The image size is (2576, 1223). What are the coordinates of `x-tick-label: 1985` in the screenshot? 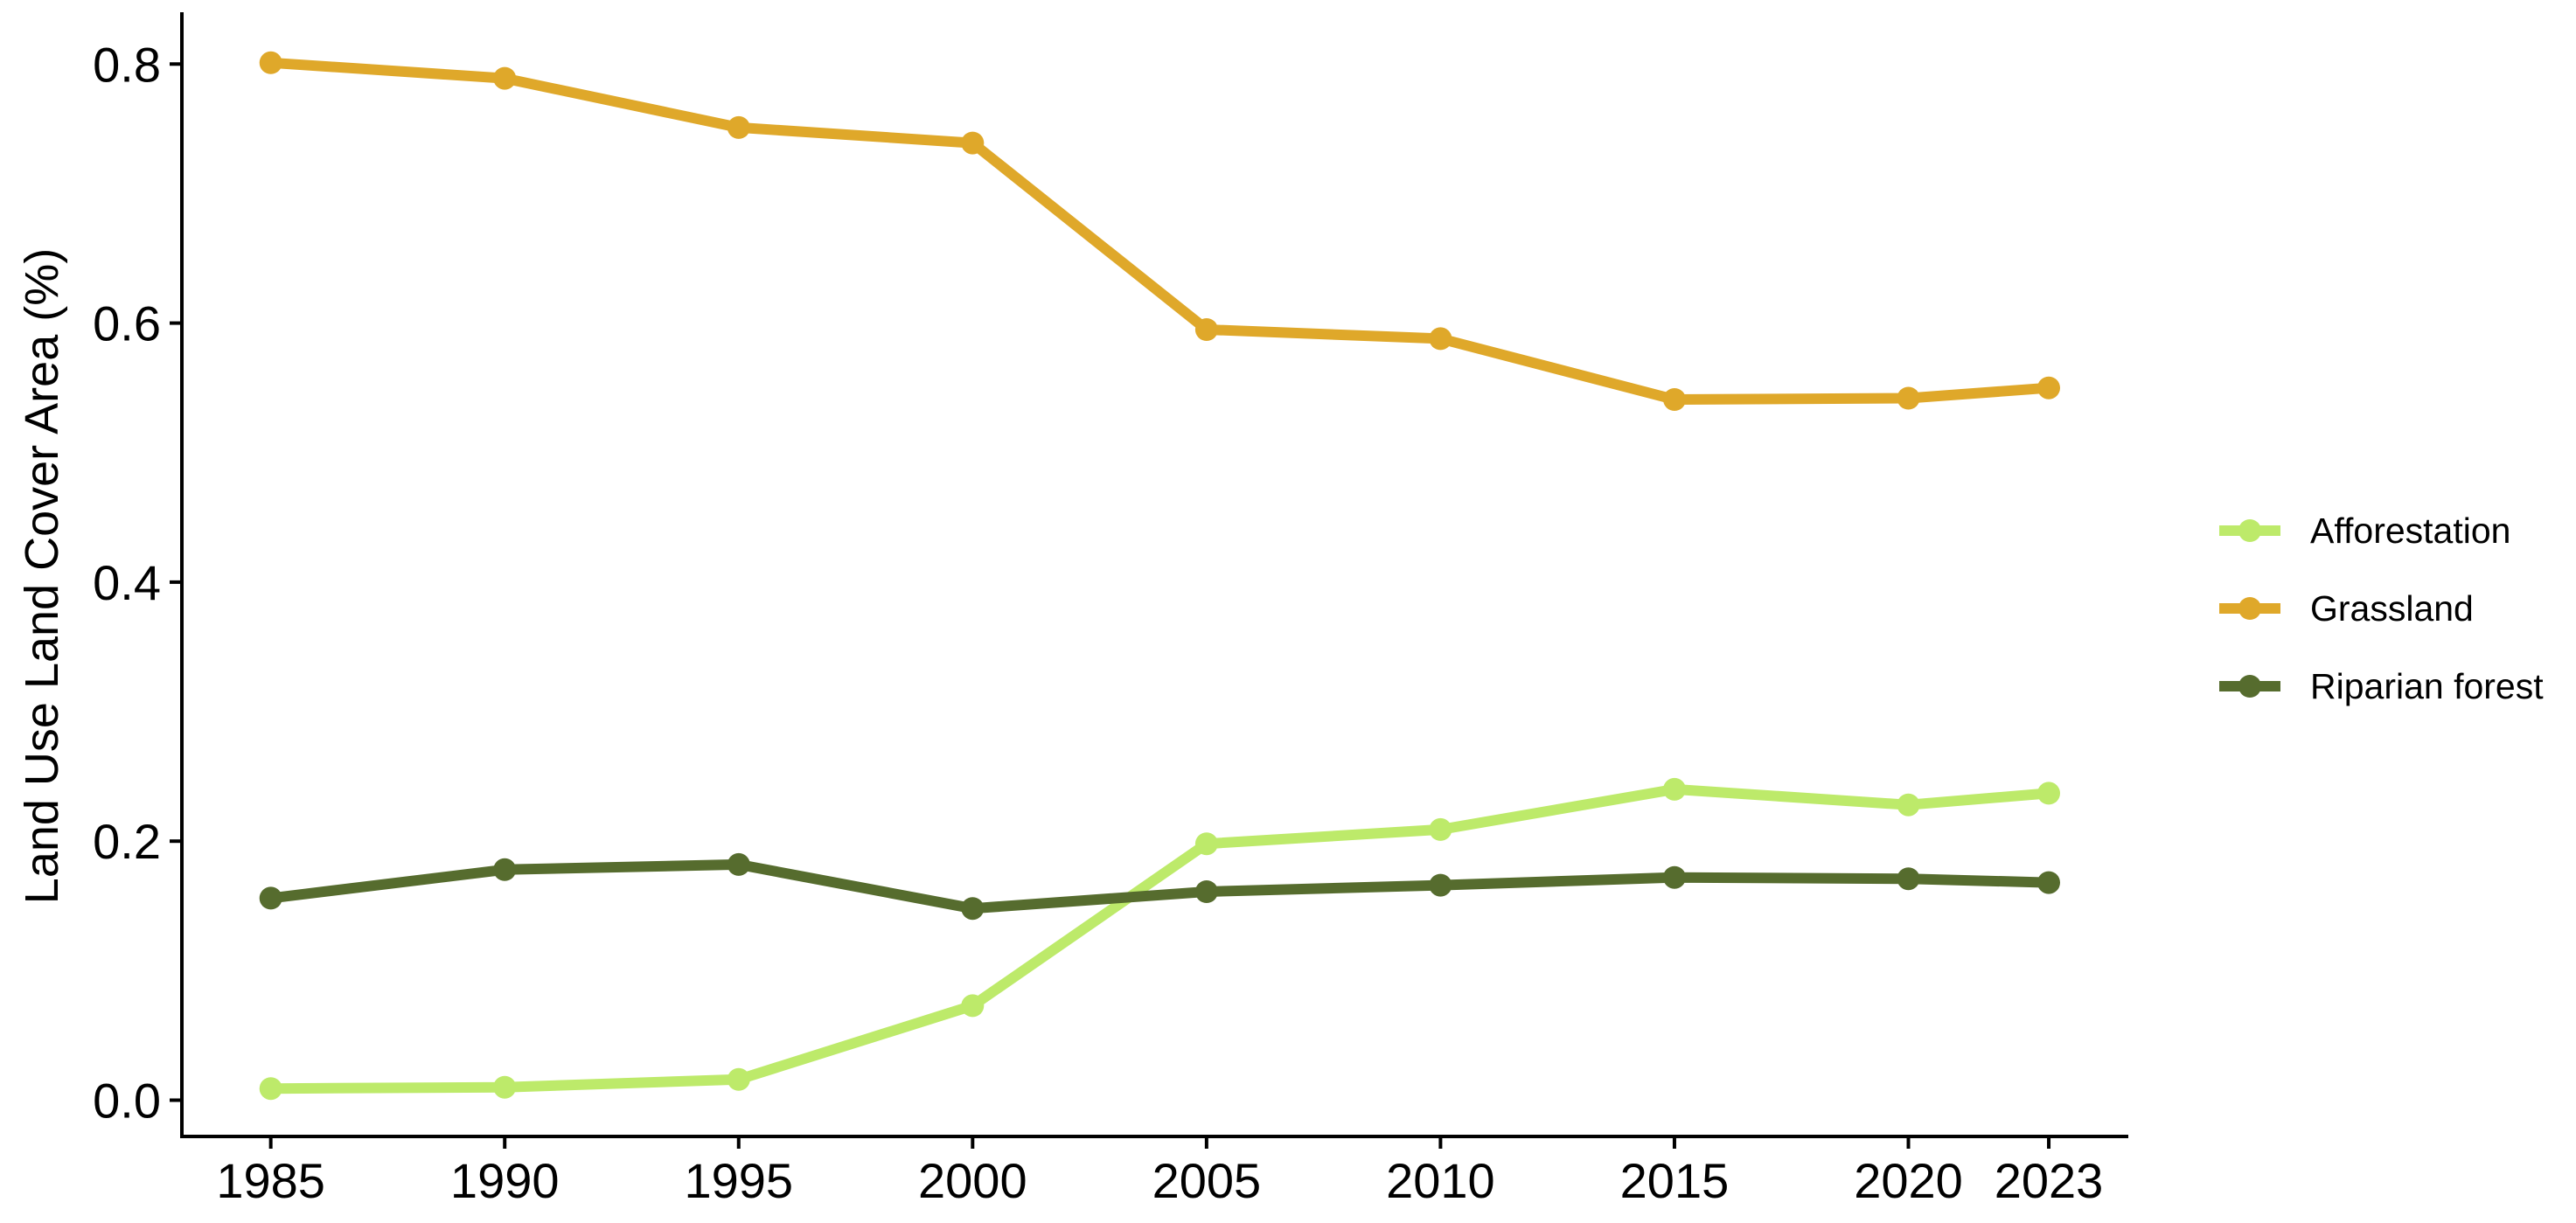 It's located at (270, 1180).